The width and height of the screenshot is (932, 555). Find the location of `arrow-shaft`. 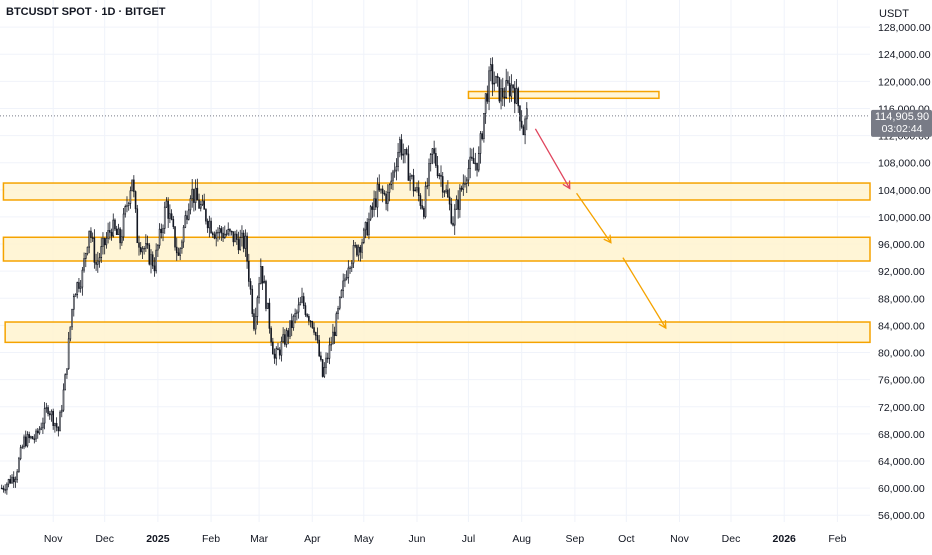

arrow-shaft is located at coordinates (644, 293).